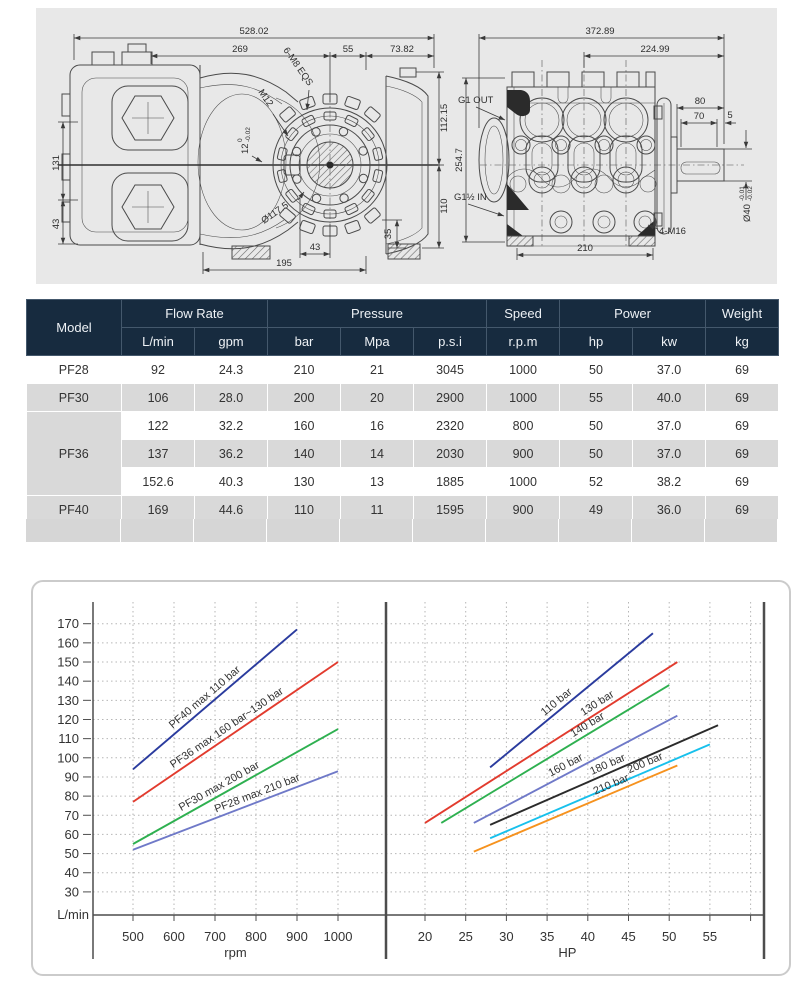 This screenshot has height=991, width=804. What do you see at coordinates (403, 369) in the screenshot?
I see `table-row: PF28 92 24.3 210 21 3045 1000 50 37.0 69` at bounding box center [403, 369].